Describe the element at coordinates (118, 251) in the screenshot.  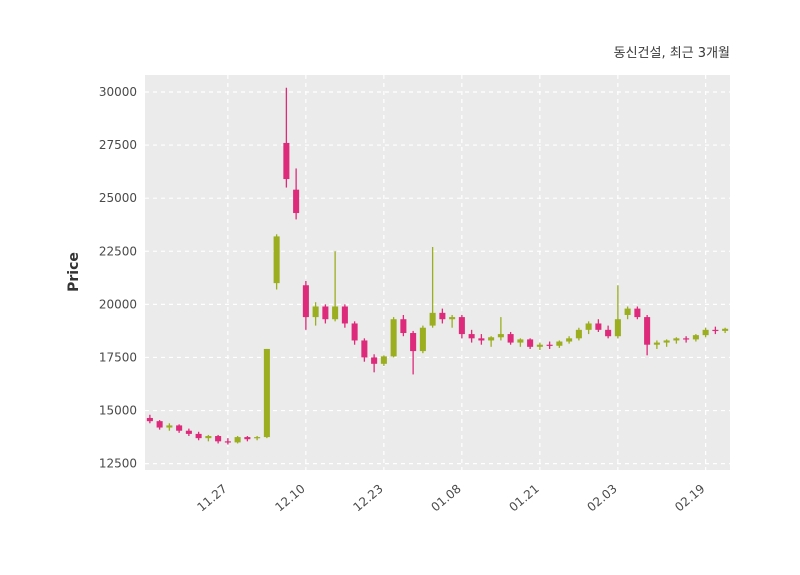
I see `y-tick-label: 22500` at that location.